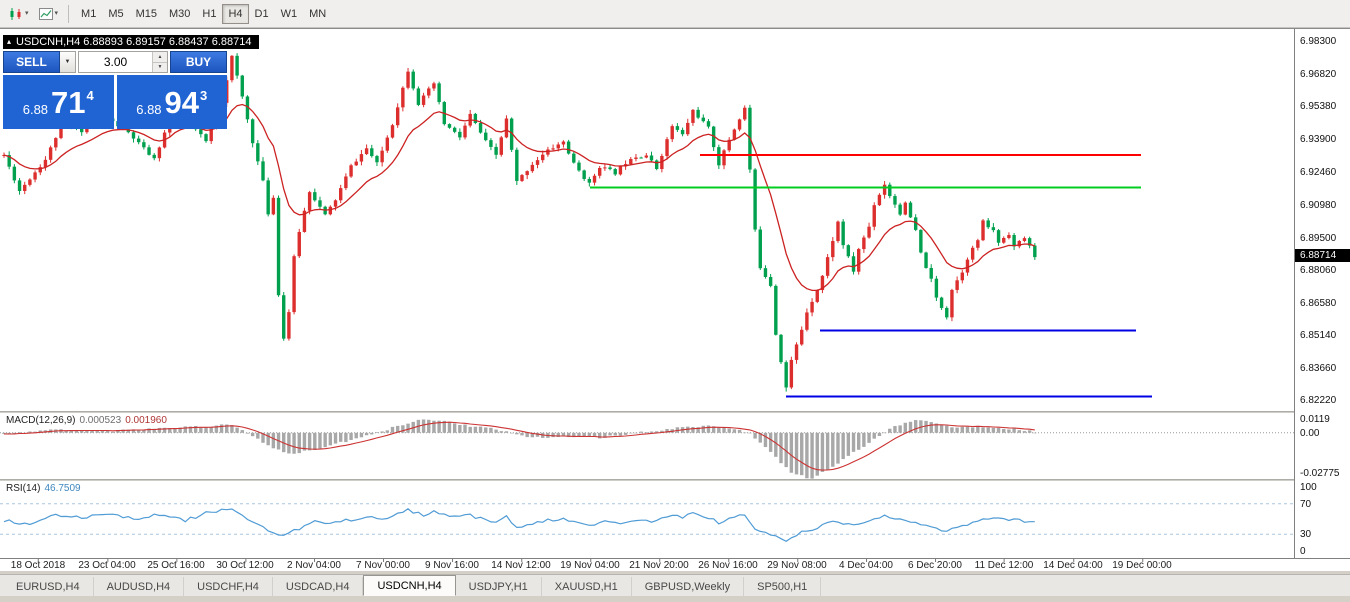  Describe the element at coordinates (728, 565) in the screenshot. I see `time-axis-label: 26 Nov 16:00` at that location.